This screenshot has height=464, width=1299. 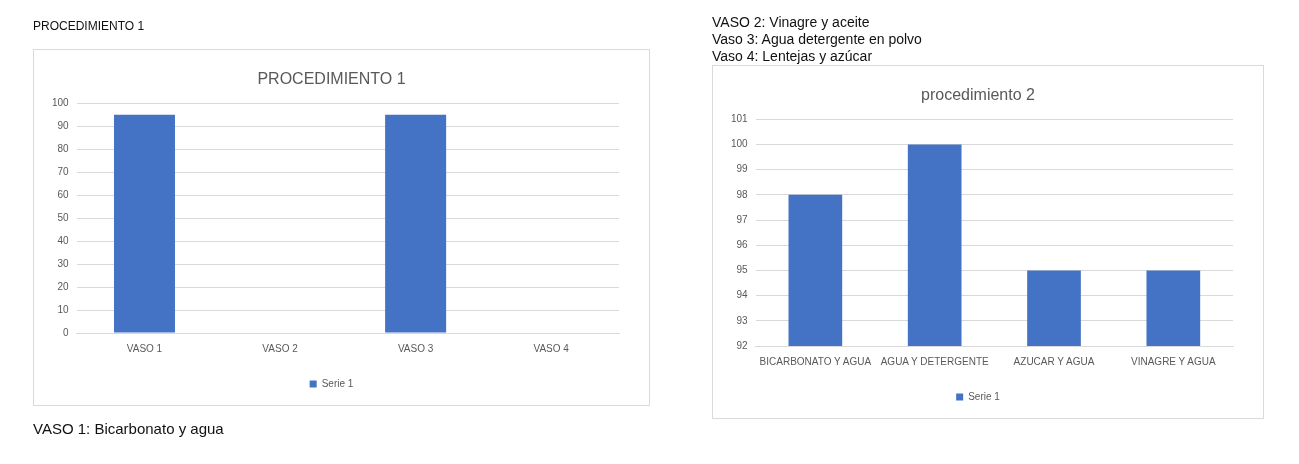 I want to click on y-tick-label: 0, so click(x=66, y=332).